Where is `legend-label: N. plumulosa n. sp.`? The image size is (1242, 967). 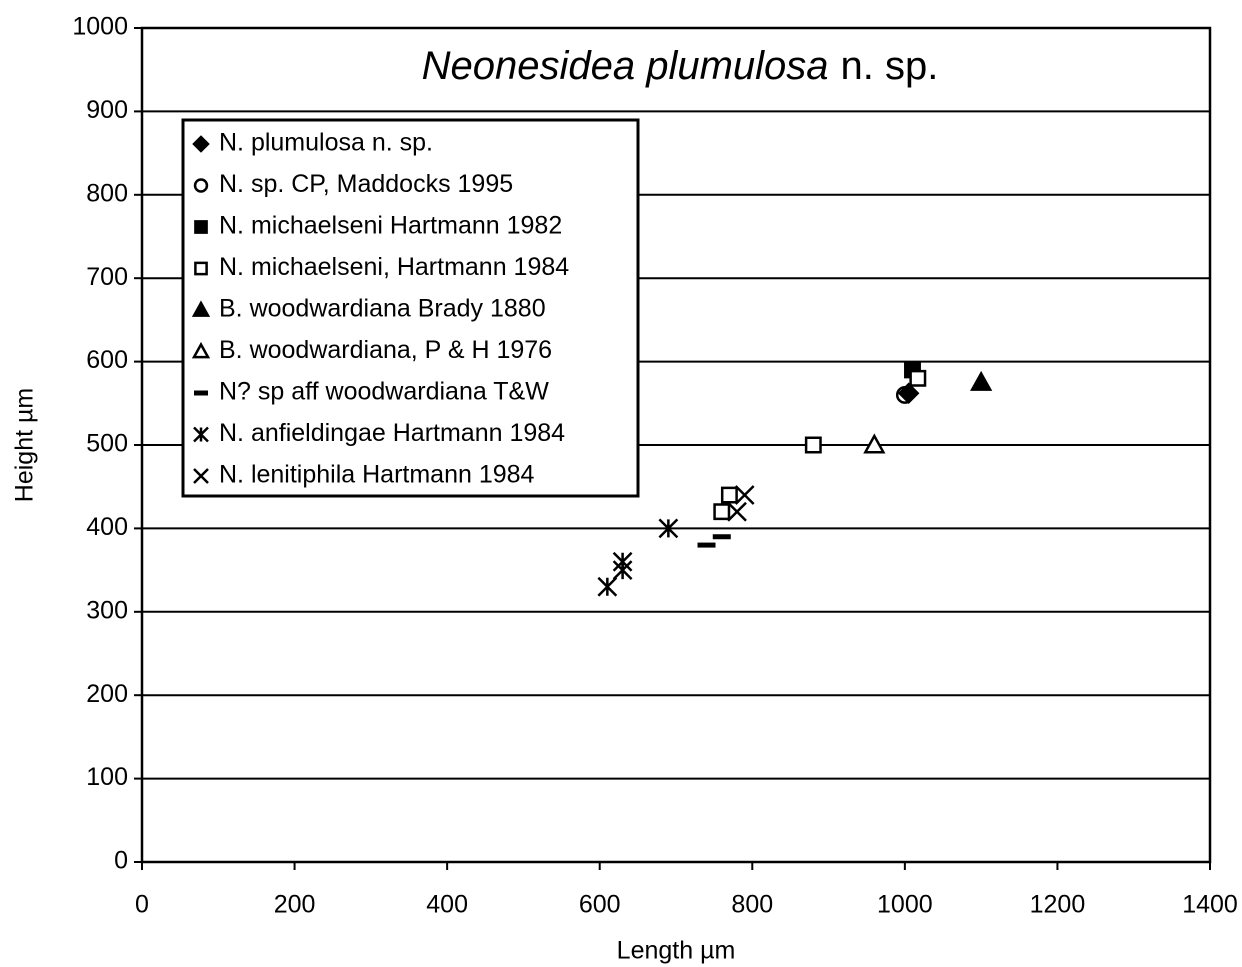
legend-label: N. plumulosa n. sp. is located at coordinates (326, 143).